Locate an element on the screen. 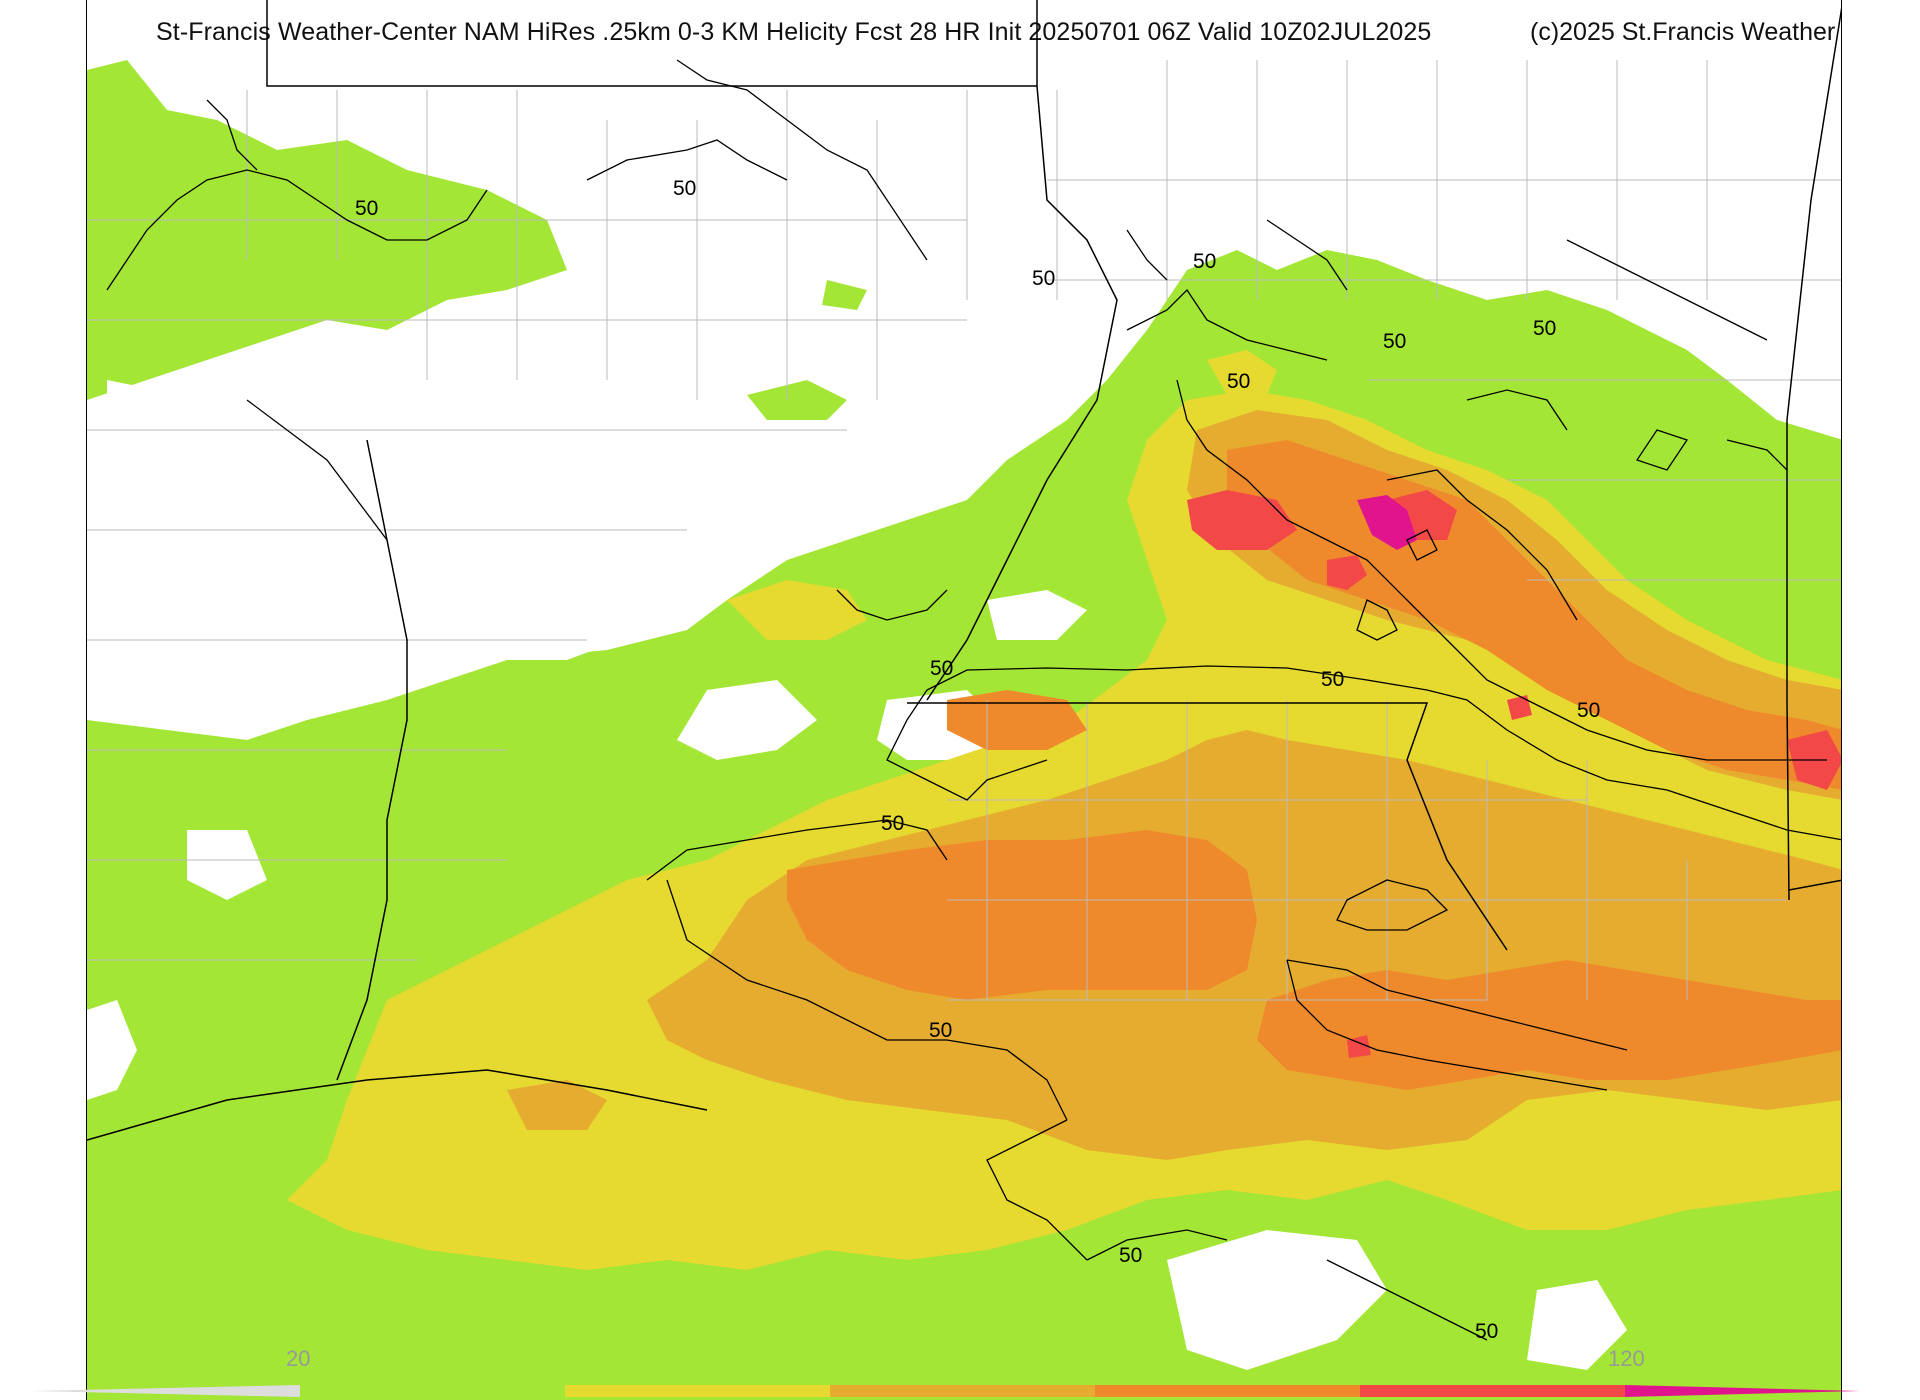  colorbar-tick-low: 20 is located at coordinates (298, 1358).